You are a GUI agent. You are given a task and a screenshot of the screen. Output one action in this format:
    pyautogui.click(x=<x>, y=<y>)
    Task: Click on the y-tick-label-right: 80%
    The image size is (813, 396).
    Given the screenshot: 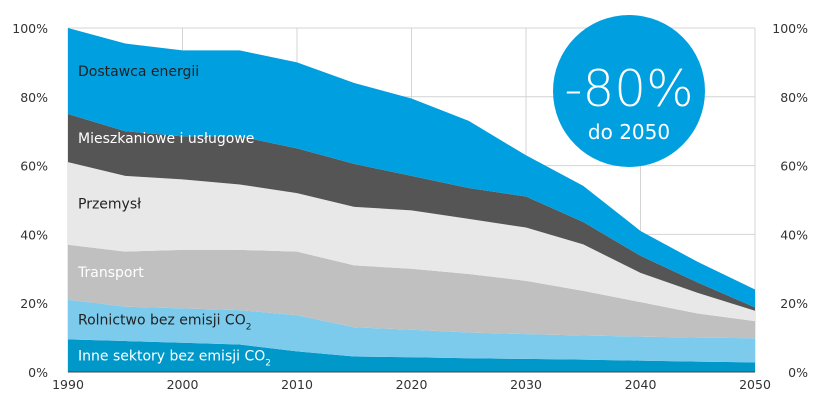 What is the action you would take?
    pyautogui.click(x=794, y=97)
    